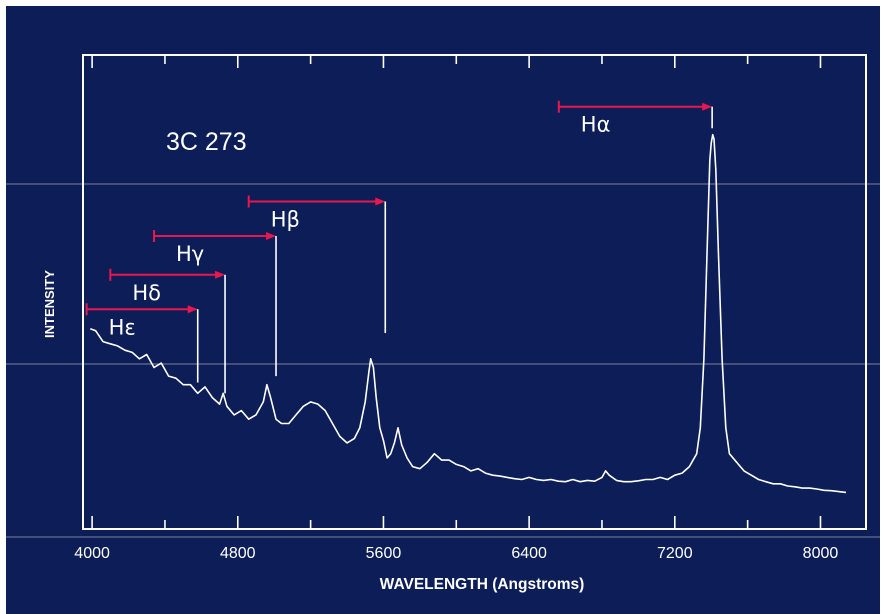 This screenshot has height=614, width=884. I want to click on emission-line-label: Hε, so click(122, 327).